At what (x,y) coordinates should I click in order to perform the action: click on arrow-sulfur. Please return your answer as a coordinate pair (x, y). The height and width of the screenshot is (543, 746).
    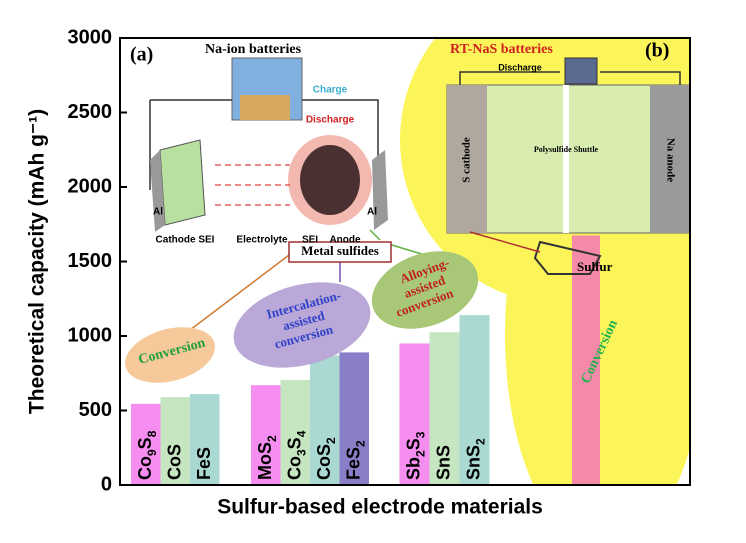
    Looking at the image, I should click on (505, 242).